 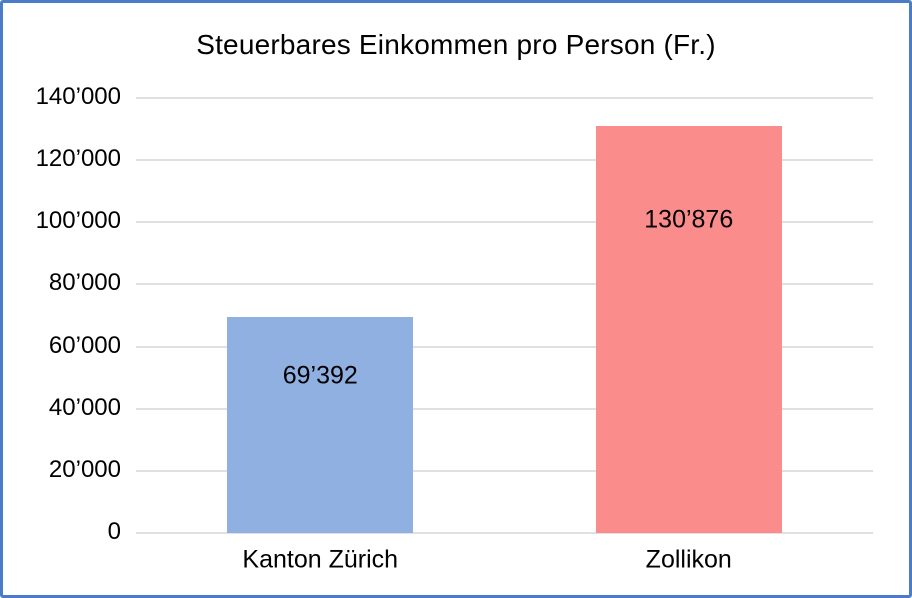 I want to click on y-tick-label: 120’000, so click(x=78, y=159).